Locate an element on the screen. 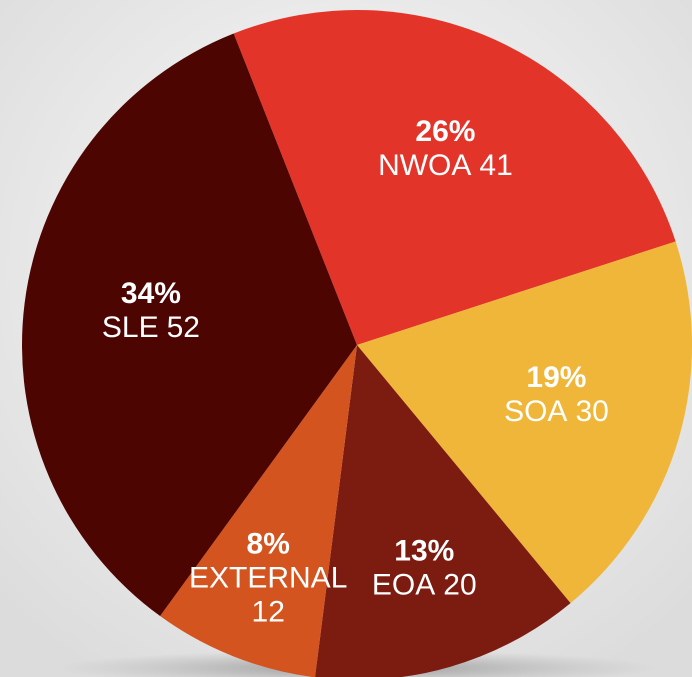 Image resolution: width=692 pixels, height=677 pixels. category-label: EOA is located at coordinates (403, 585).